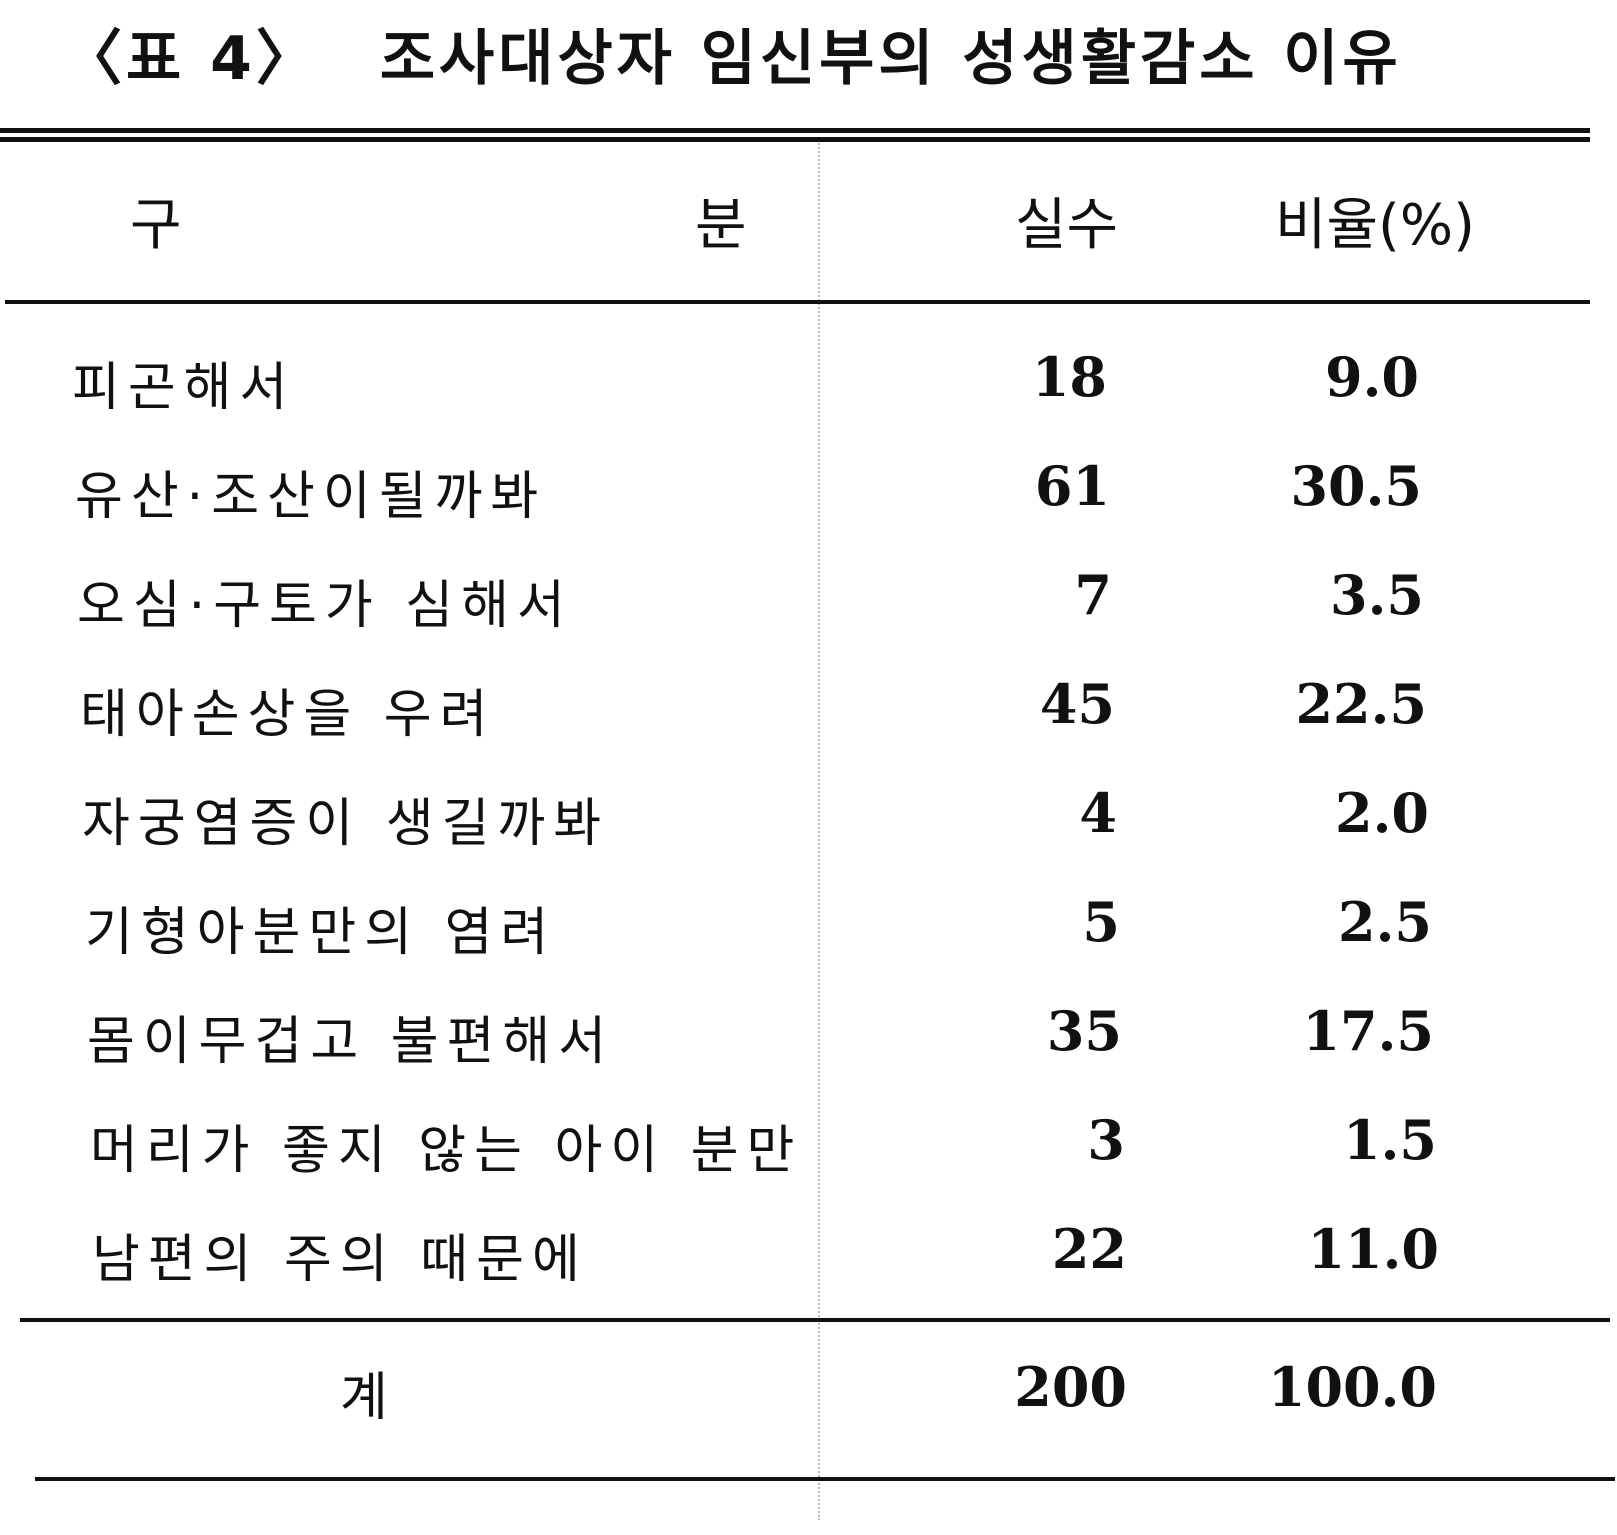  Describe the element at coordinates (1101, 922) in the screenshot. I see `row-count: 5` at that location.